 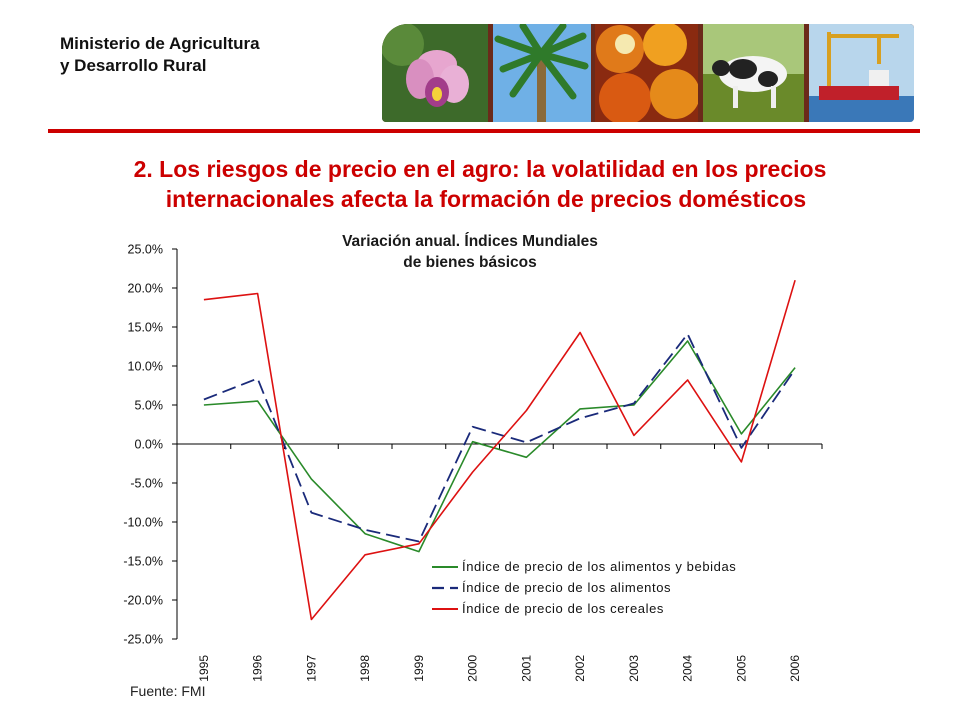 What do you see at coordinates (473, 668) in the screenshot?
I see `x-tick-label: 2000` at bounding box center [473, 668].